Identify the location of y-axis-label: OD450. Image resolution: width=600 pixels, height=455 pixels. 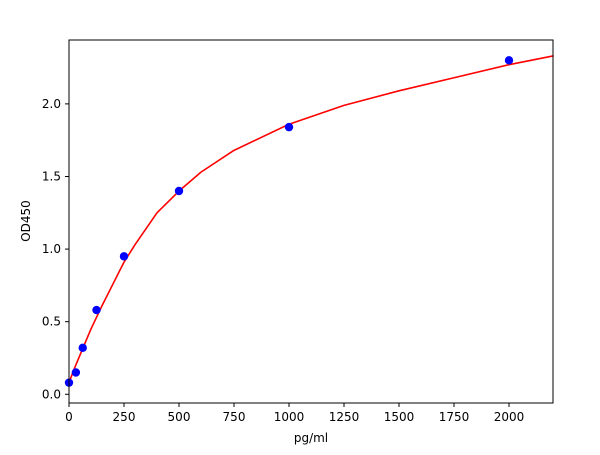
(26, 221).